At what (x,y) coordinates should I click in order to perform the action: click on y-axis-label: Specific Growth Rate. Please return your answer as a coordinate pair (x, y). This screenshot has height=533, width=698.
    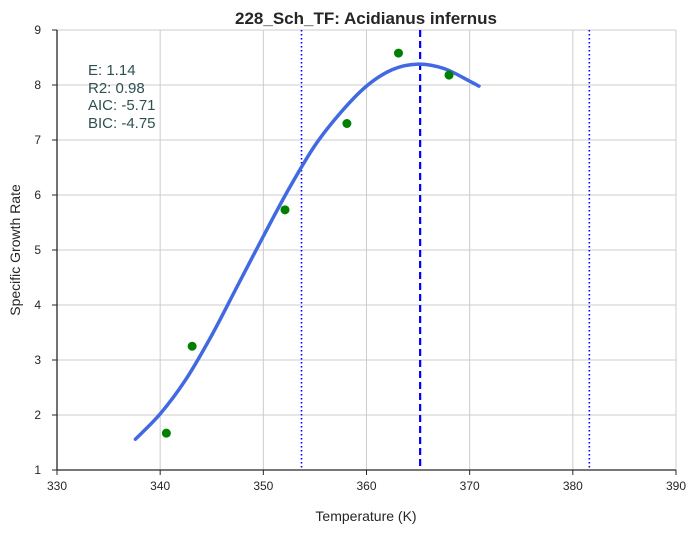
    Looking at the image, I should click on (15, 250).